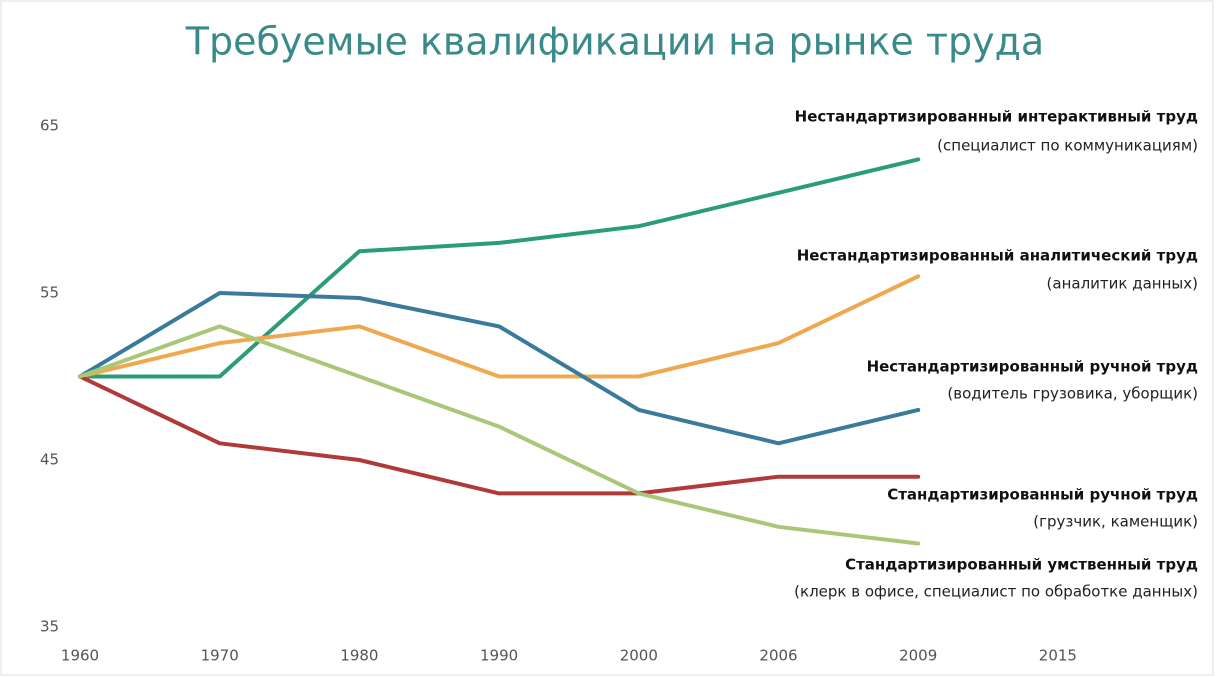  I want to click on x-tick-label: 2009, so click(918, 656).